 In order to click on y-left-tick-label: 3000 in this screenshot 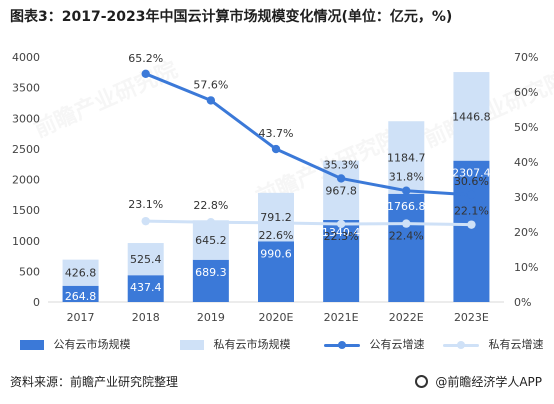, I will do `click(26, 118)`.